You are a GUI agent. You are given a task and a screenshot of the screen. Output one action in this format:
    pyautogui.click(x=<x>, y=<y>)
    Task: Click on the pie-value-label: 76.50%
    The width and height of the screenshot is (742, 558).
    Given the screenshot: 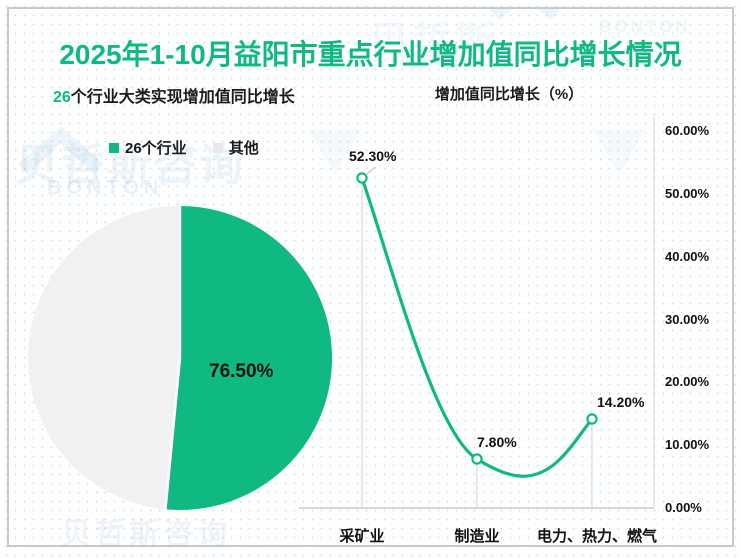 What is the action you would take?
    pyautogui.click(x=241, y=371)
    